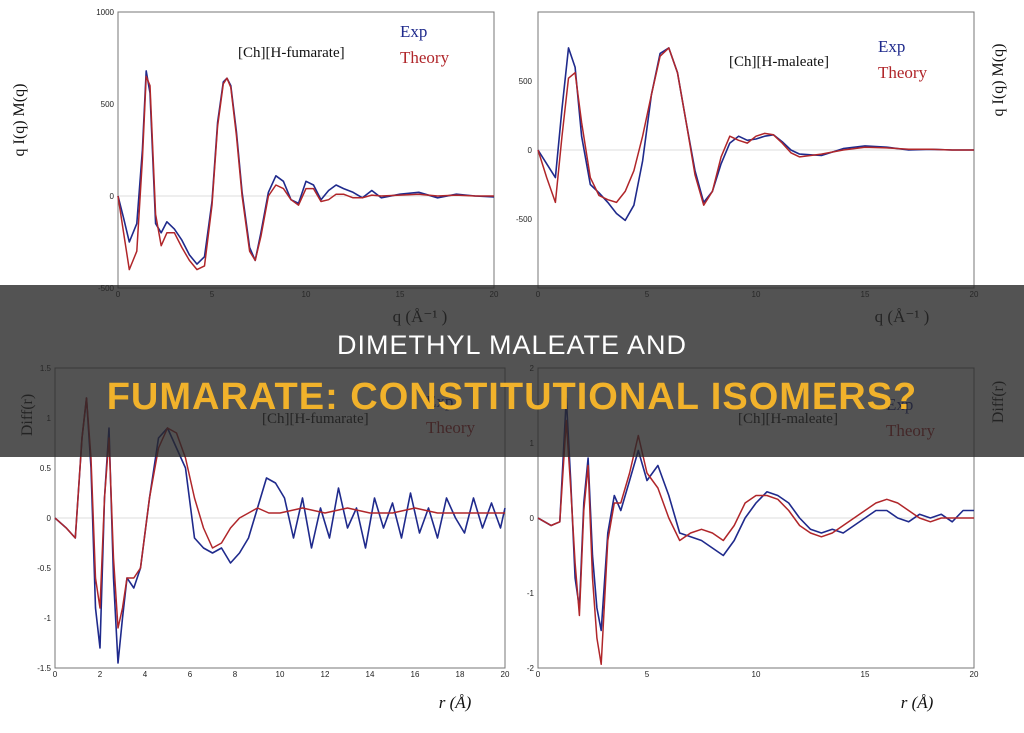 This screenshot has width=1024, height=733. Describe the element at coordinates (100, 674) in the screenshot. I see `x-tick-label: 2` at that location.